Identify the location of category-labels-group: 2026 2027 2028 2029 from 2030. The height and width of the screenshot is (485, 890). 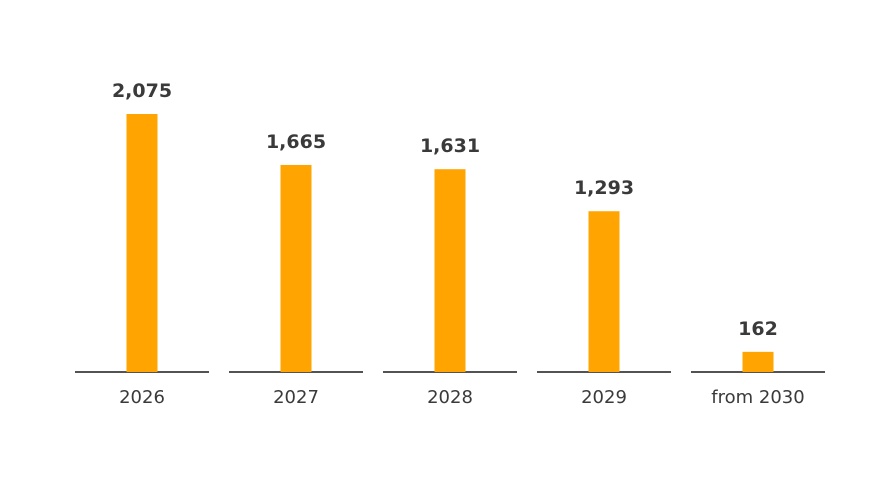
(462, 397).